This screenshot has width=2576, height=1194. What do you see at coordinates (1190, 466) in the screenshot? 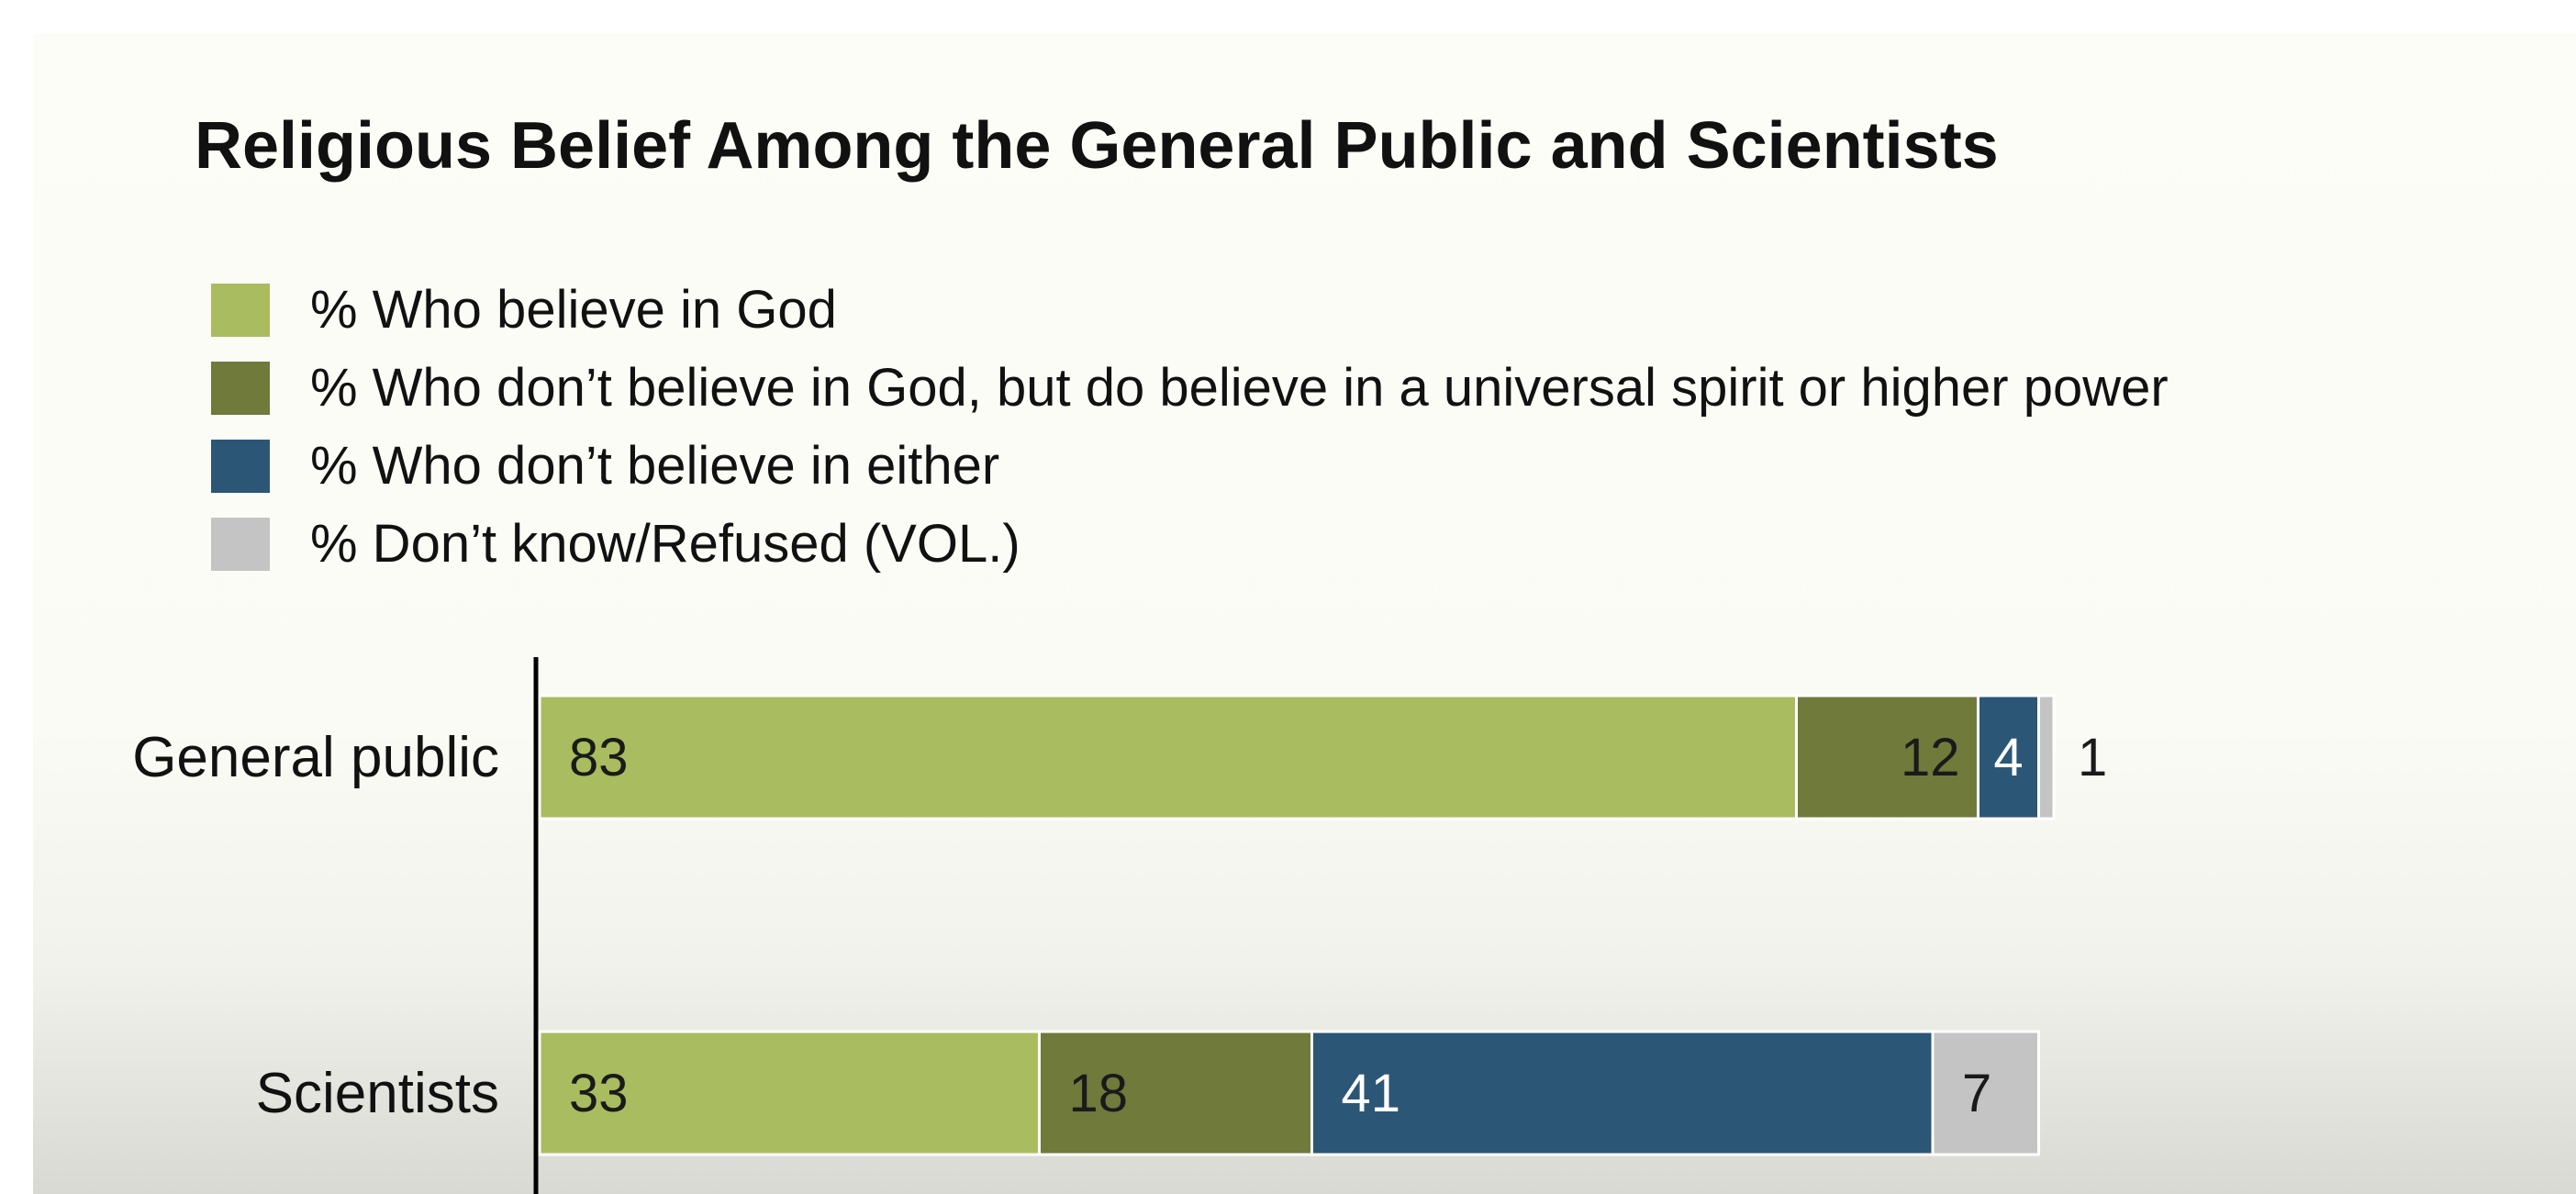
I see `legend-item-neither: % Who don’t believe in either` at bounding box center [1190, 466].